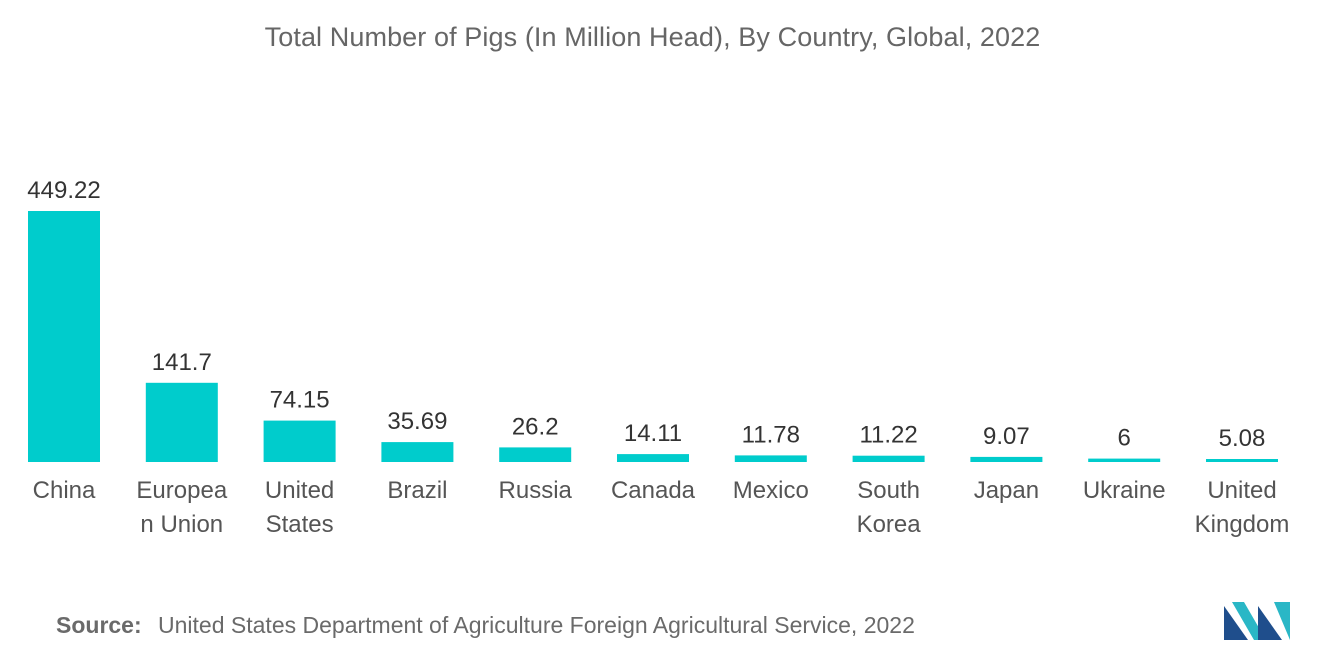 This screenshot has height=665, width=1320. I want to click on value-label: 5.08, so click(1242, 438).